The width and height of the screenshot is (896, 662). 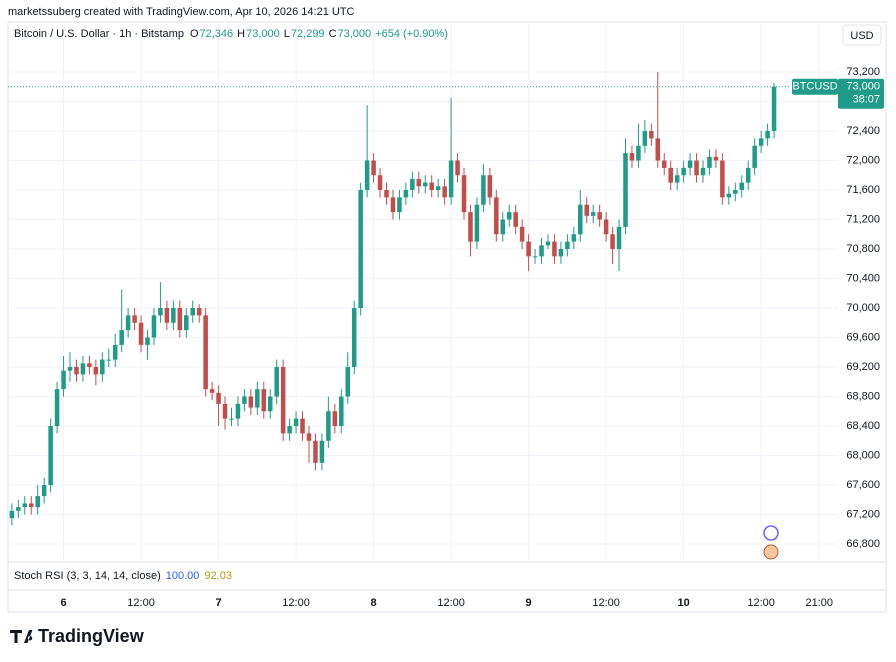 What do you see at coordinates (863, 87) in the screenshot?
I see `price-tag-text: 73,000` at bounding box center [863, 87].